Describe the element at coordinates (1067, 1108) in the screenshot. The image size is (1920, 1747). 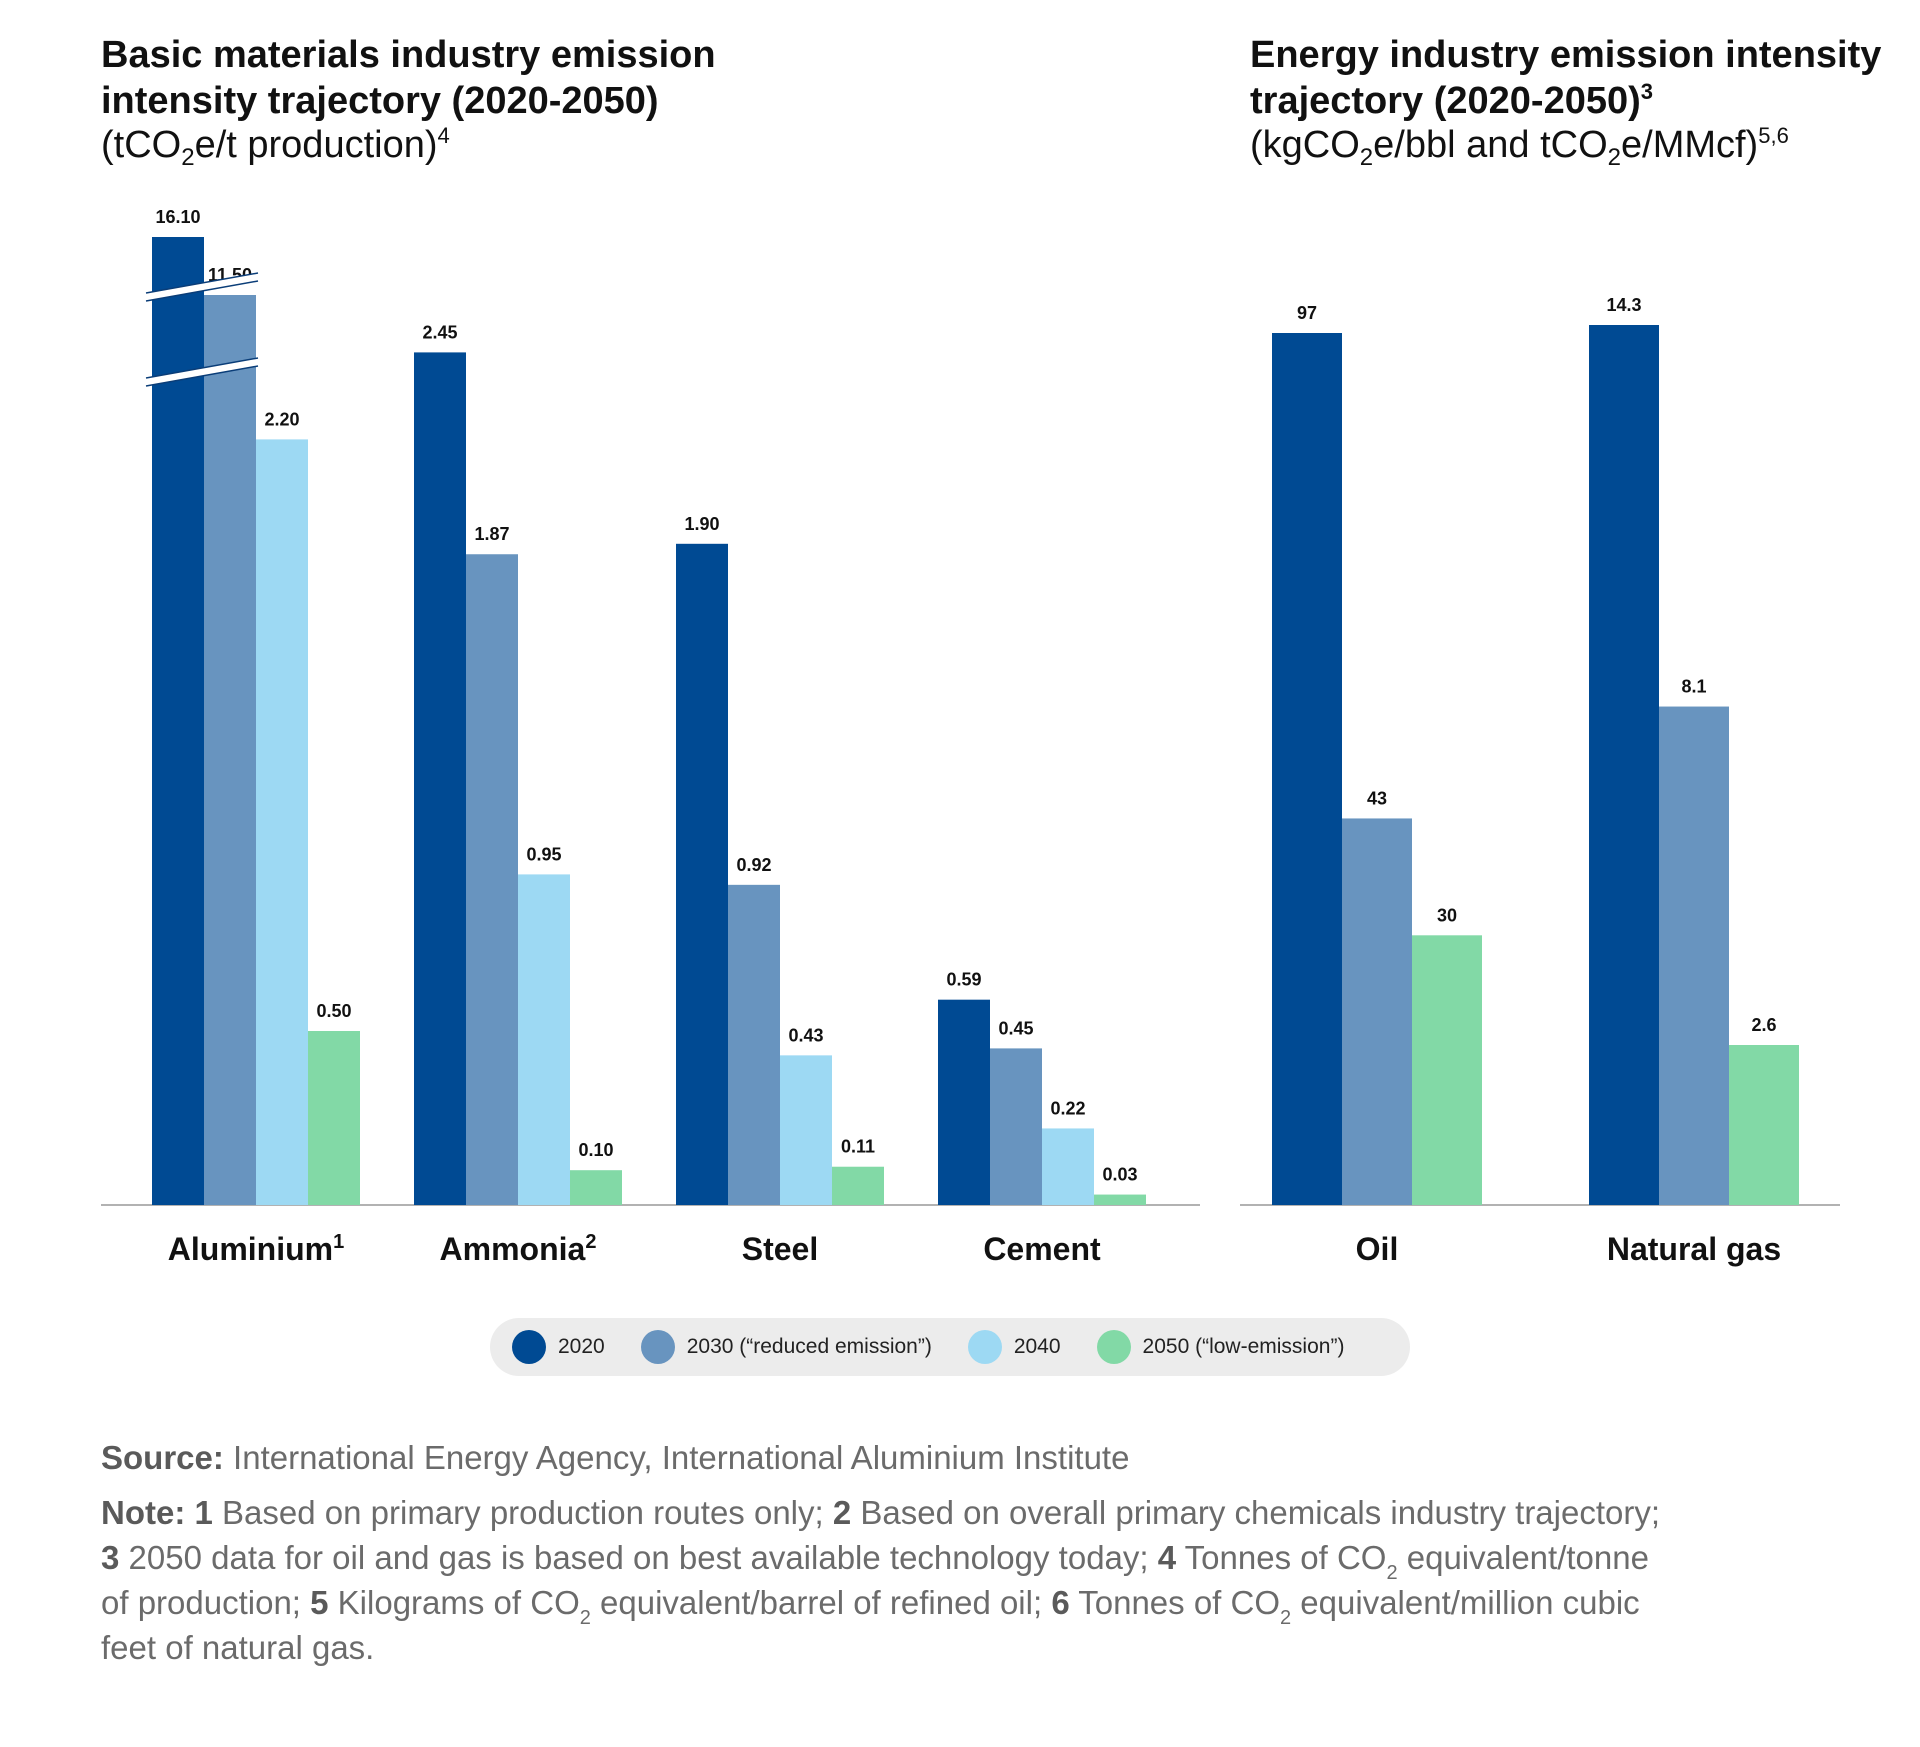
I see `value-label-cement-2040: 0.22` at that location.